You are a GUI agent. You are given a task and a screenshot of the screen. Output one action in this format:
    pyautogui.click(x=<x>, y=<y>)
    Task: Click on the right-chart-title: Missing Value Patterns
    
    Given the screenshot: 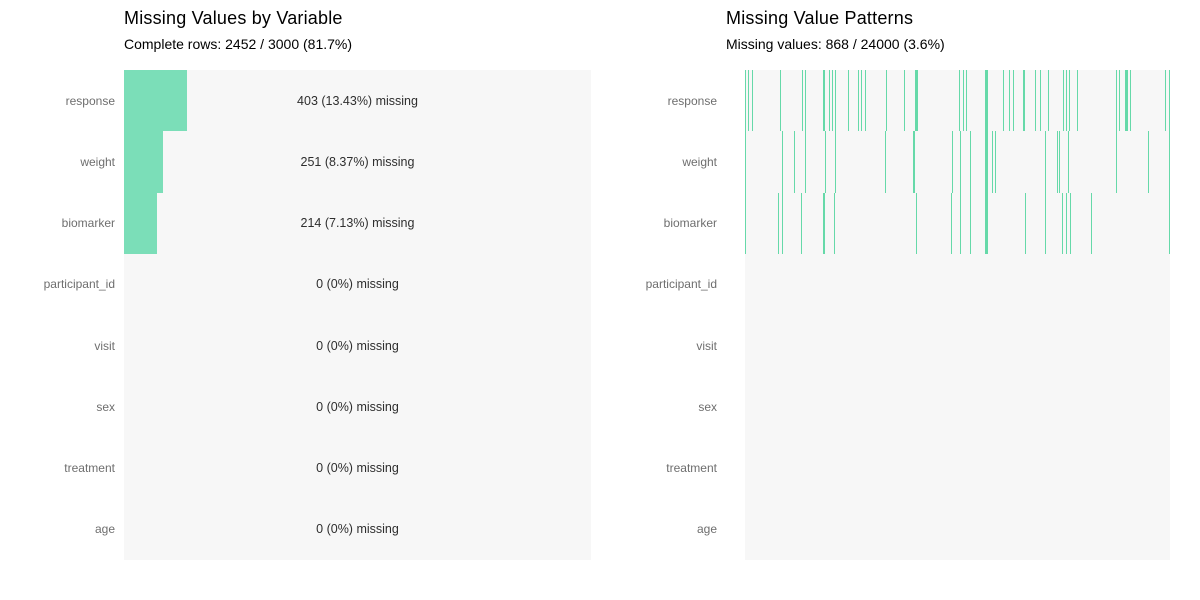 What is the action you would take?
    pyautogui.click(x=820, y=18)
    